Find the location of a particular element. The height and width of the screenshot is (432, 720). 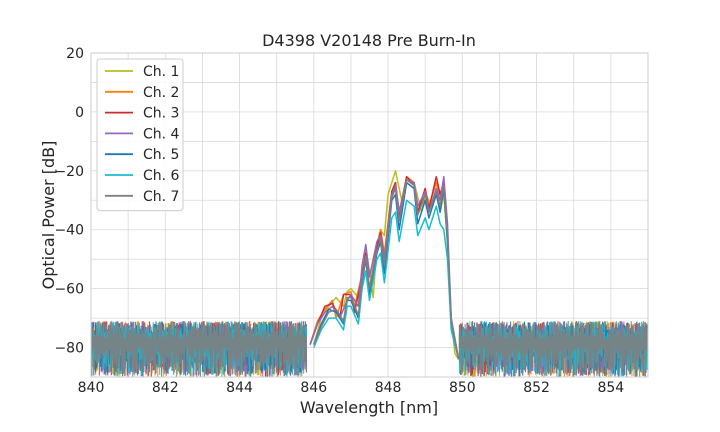

y-axis-label: Optical Power [dB] is located at coordinates (48, 215).